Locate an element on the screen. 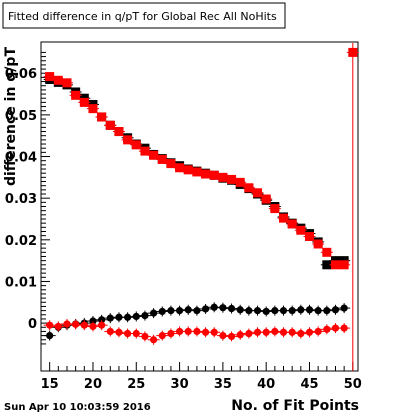 Image resolution: width=400 pixels, height=414 pixels. y-tick-label: 0 is located at coordinates (32, 324).